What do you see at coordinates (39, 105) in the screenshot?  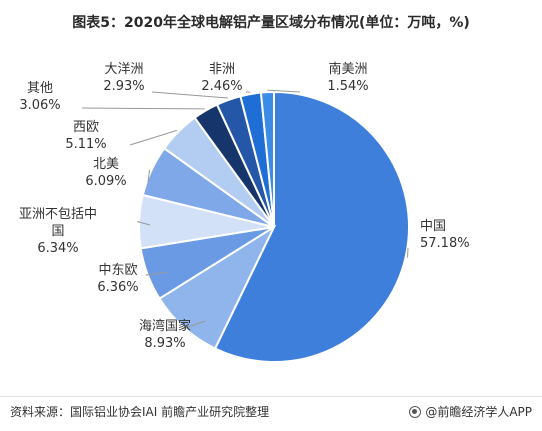 I see `slice-value-7: 3.06%` at bounding box center [39, 105].